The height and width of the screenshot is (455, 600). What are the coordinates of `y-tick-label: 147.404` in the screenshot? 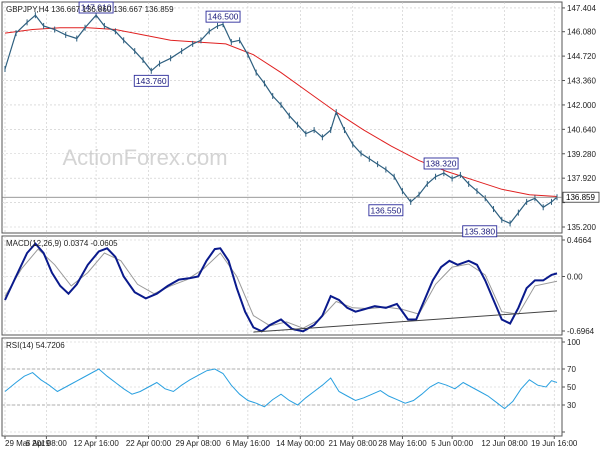 It's located at (581, 8).